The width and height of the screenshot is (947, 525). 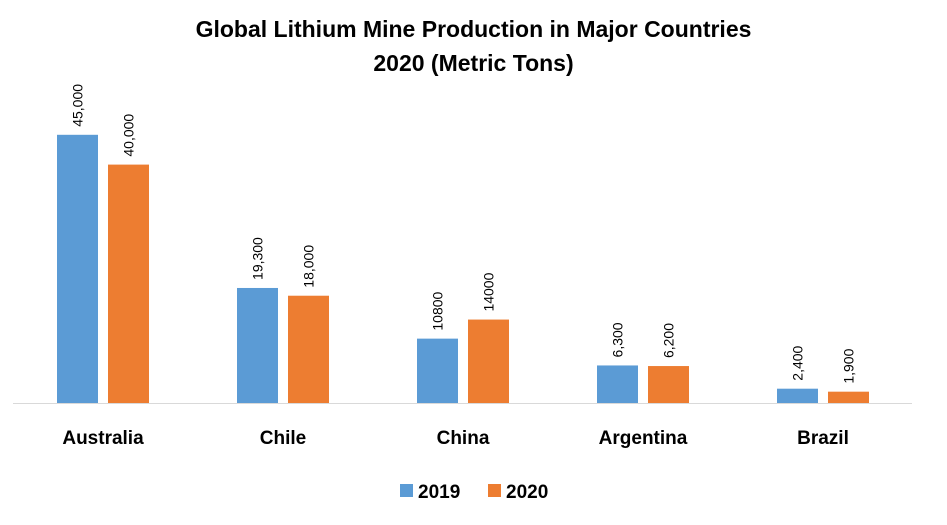 I want to click on bar-2019-australia, so click(x=77, y=269).